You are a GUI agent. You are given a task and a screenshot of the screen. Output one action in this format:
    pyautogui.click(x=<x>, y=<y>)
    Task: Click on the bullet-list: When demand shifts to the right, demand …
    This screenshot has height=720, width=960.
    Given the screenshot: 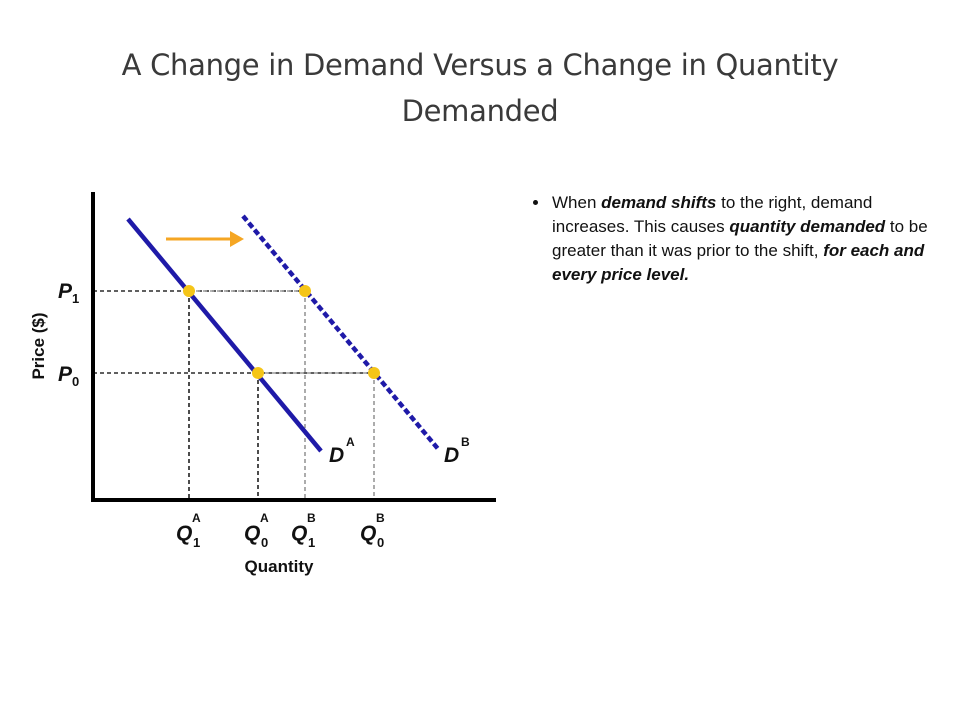 What is the action you would take?
    pyautogui.click(x=726, y=239)
    